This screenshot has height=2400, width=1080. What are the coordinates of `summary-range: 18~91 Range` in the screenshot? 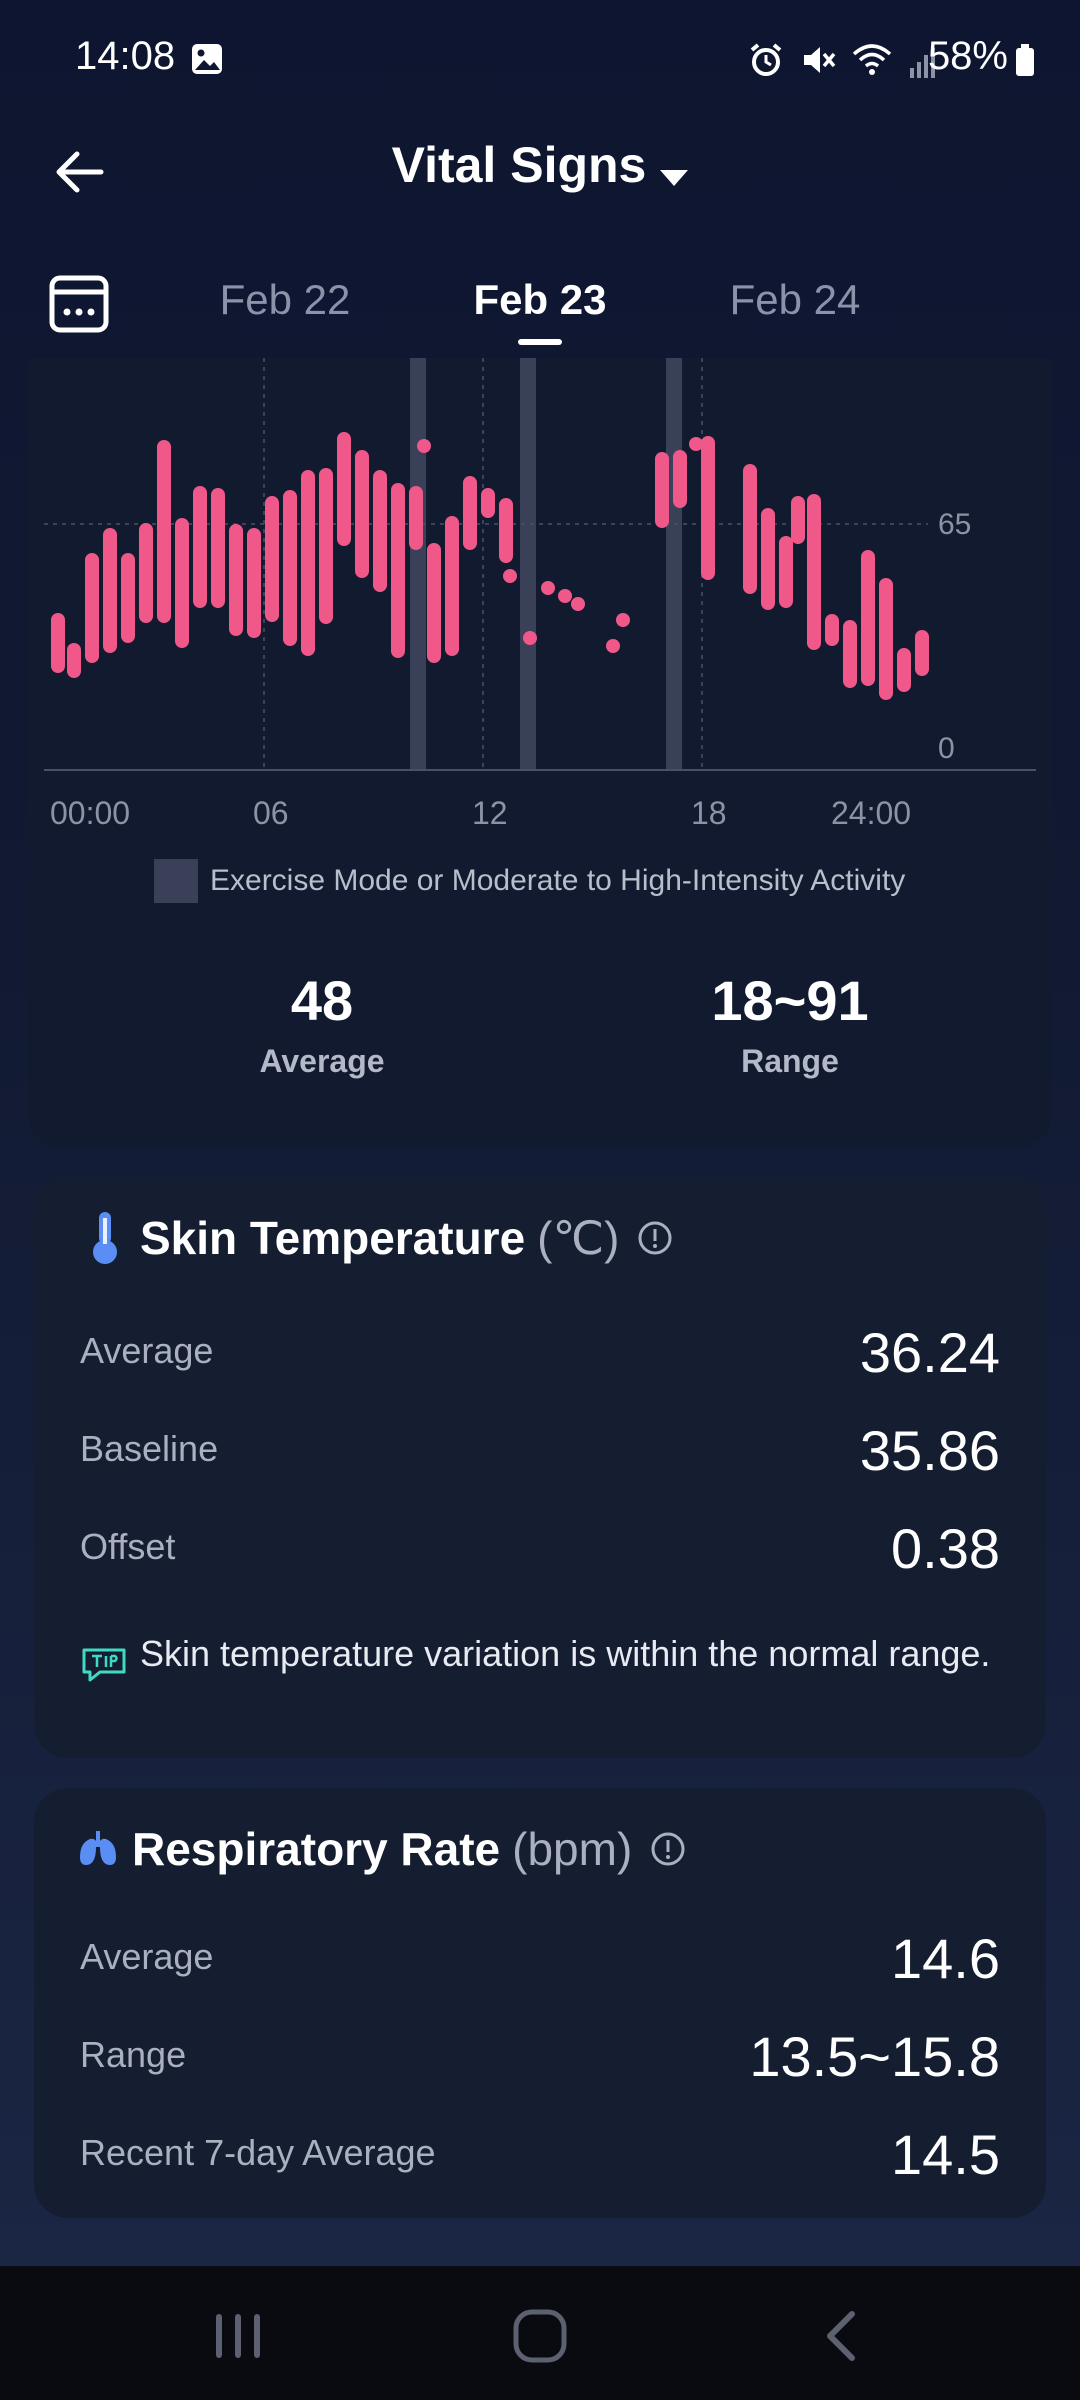 It's located at (790, 1024).